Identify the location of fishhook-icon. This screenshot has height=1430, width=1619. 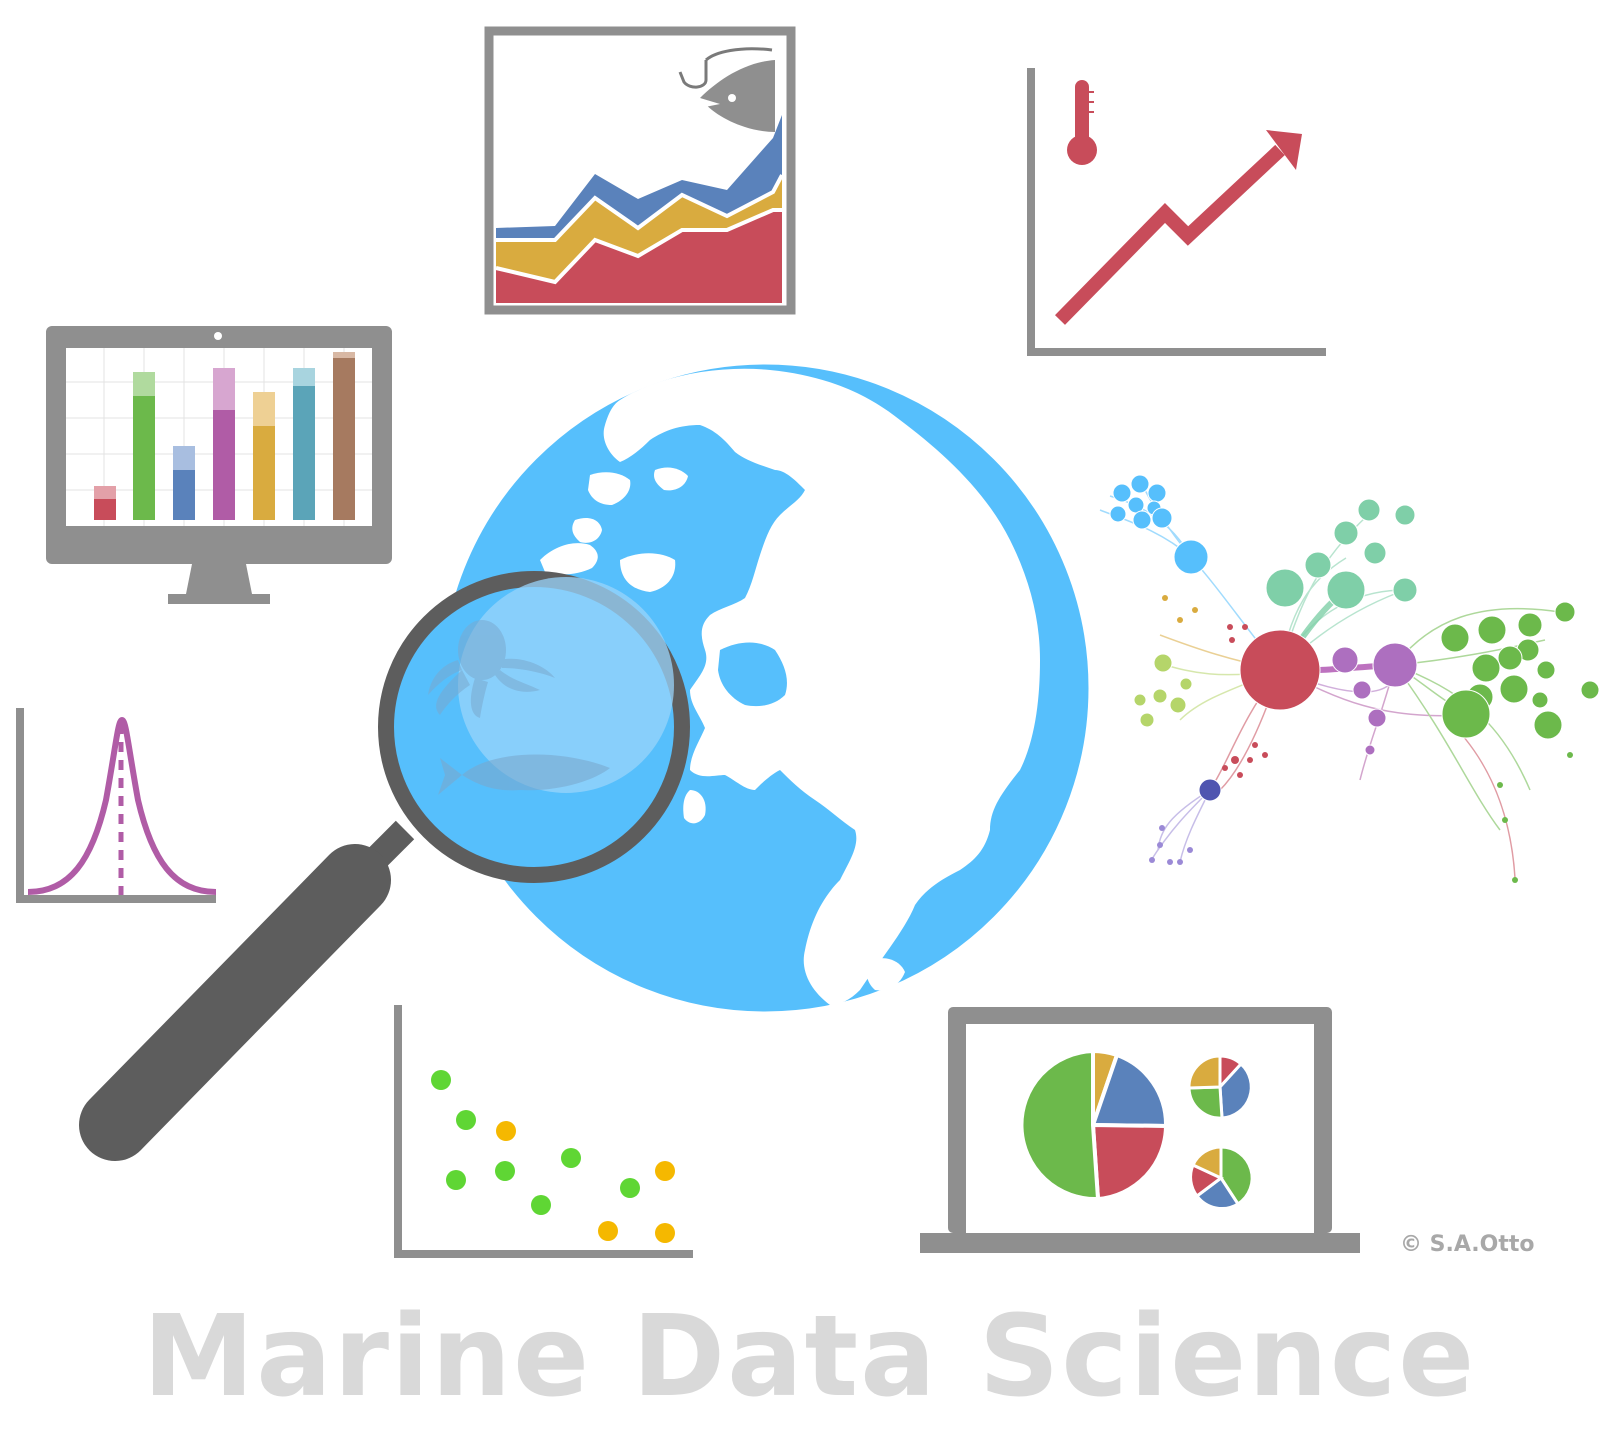
(726, 89).